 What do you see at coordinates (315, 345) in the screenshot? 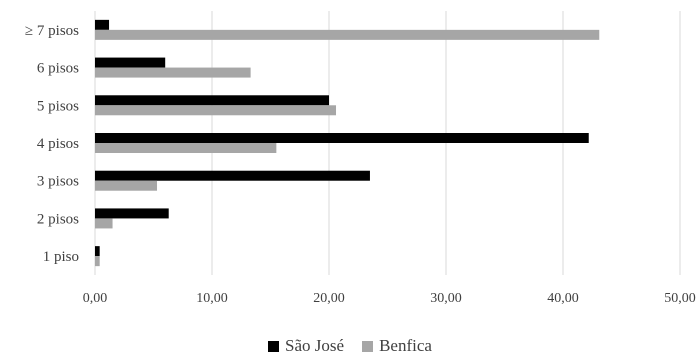
I see `legend-label-sao-jose: São José` at bounding box center [315, 345].